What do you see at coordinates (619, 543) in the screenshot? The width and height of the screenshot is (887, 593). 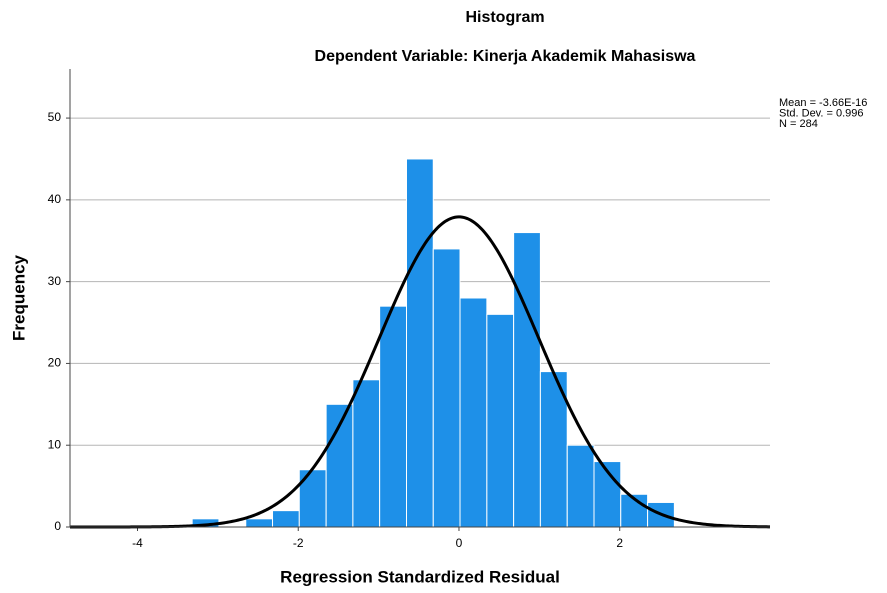 I see `x-tick-label: 2` at bounding box center [619, 543].